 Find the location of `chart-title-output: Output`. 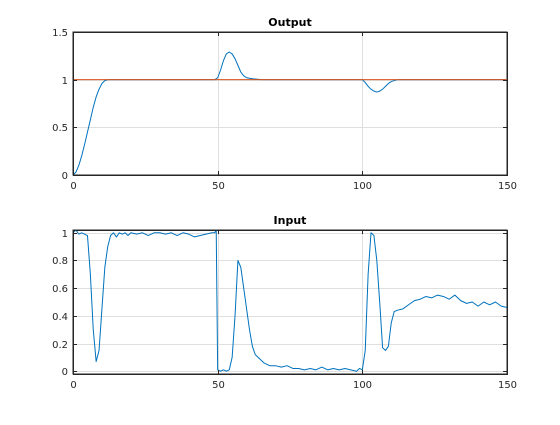

chart-title-output: Output is located at coordinates (289, 22).